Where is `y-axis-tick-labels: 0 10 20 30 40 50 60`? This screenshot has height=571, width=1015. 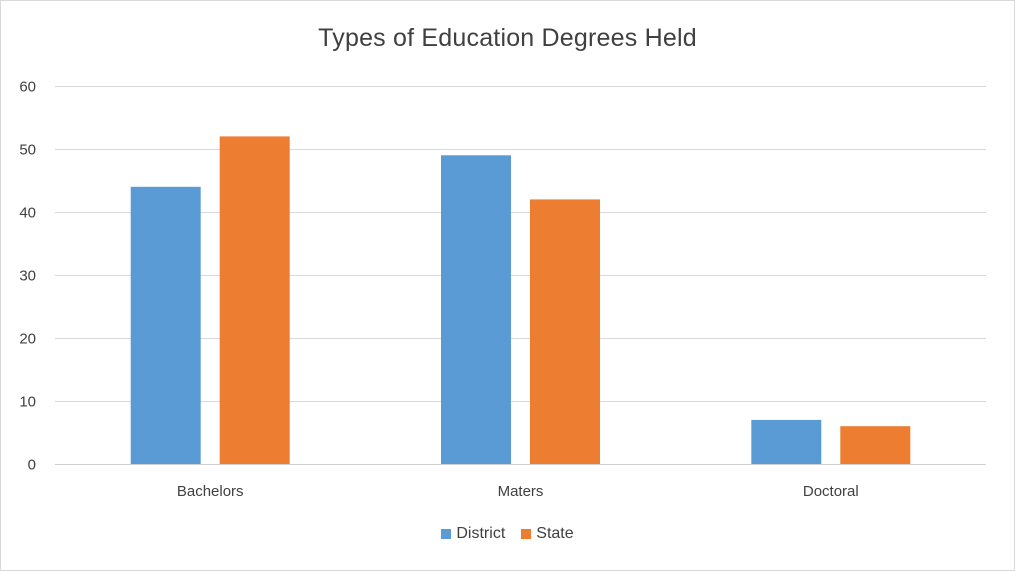
y-axis-tick-labels: 0 10 20 30 40 50 60 is located at coordinates (27, 276).